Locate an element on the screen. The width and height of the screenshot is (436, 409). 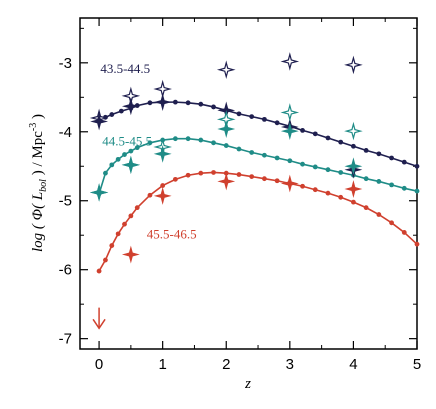
x-tick-label: 3 is located at coordinates (290, 364).